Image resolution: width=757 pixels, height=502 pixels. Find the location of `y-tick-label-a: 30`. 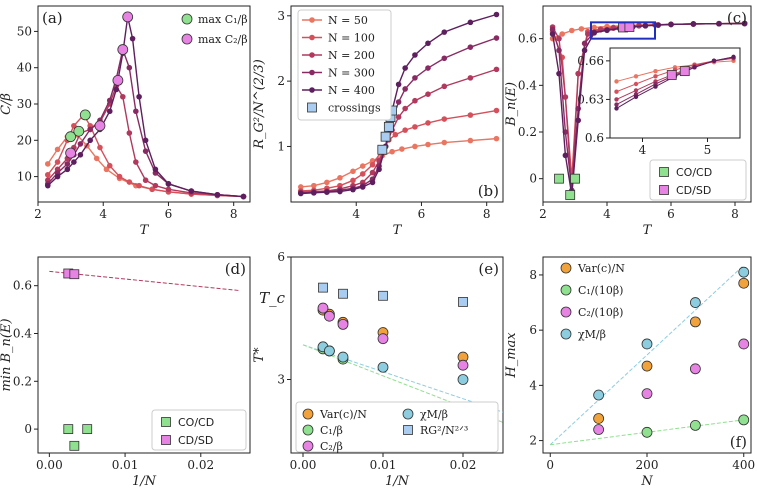

y-tick-label-a: 30 is located at coordinates (24, 104).